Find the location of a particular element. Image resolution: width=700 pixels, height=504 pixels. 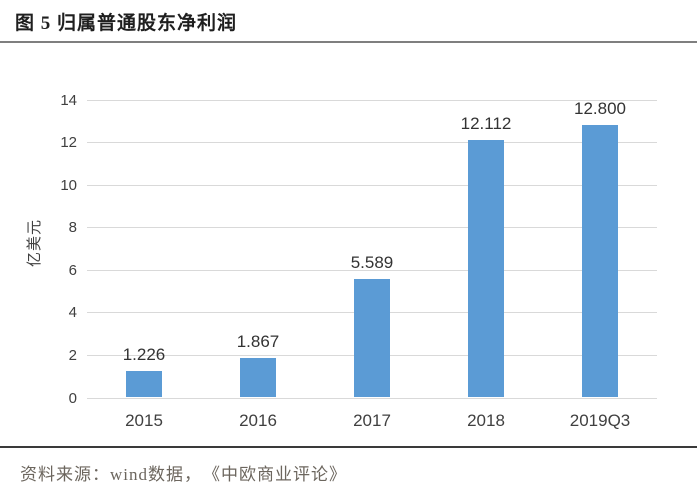

bar-2017 is located at coordinates (372, 338).